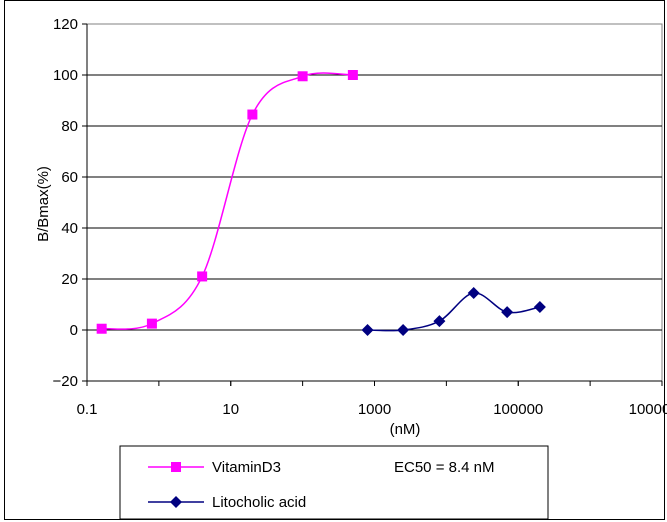 The image size is (667, 522). What do you see at coordinates (176, 467) in the screenshot?
I see `legend-marker-vitamind3` at bounding box center [176, 467].